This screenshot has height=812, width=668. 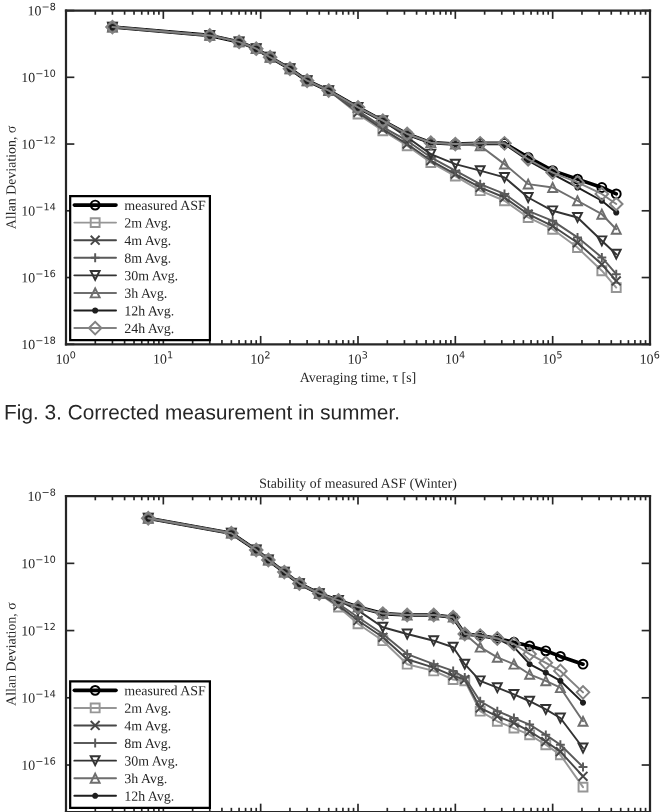 I want to click on caption: Fig. 3. Corrected measurement in summer., so click(x=202, y=414).